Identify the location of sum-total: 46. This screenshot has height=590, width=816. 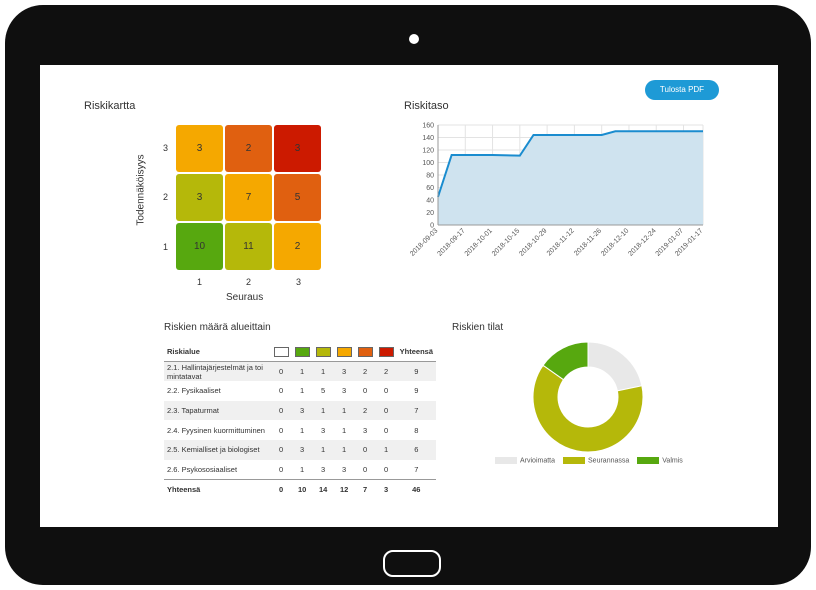
(416, 488).